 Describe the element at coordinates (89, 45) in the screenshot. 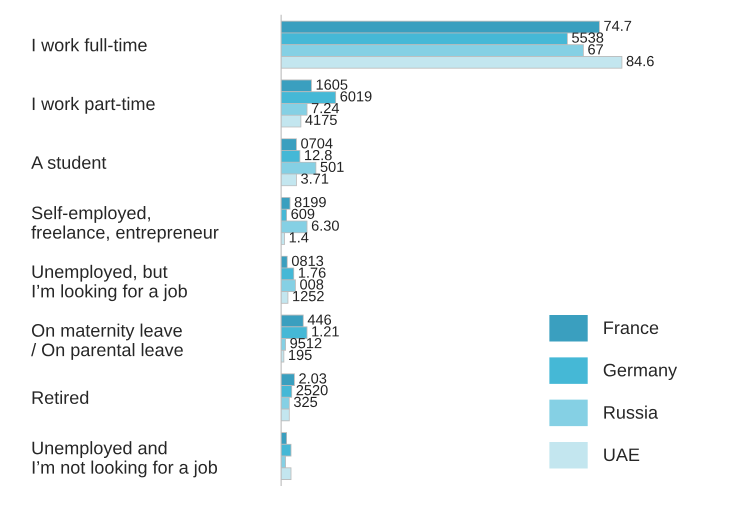

I see `y-tick-label: I work full-time` at that location.